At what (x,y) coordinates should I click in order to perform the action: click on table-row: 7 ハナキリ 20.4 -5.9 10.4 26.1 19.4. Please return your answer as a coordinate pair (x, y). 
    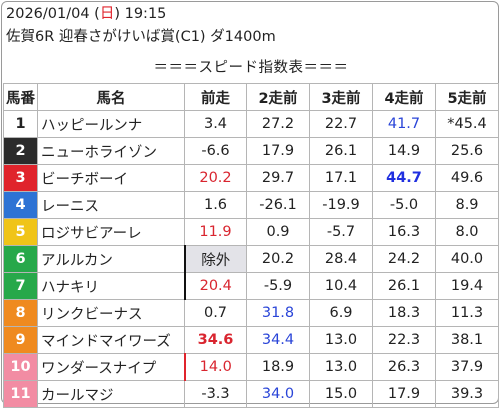
    Looking at the image, I should click on (251, 286).